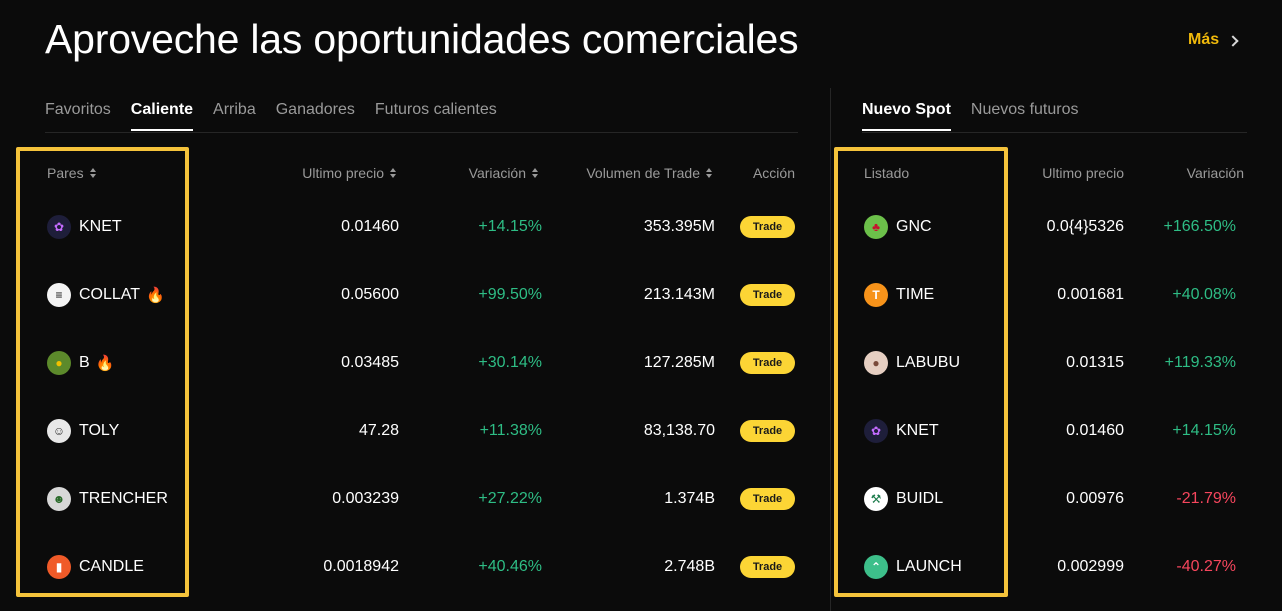 The width and height of the screenshot is (1282, 611). I want to click on tab-caliente: Caliente, so click(162, 116).